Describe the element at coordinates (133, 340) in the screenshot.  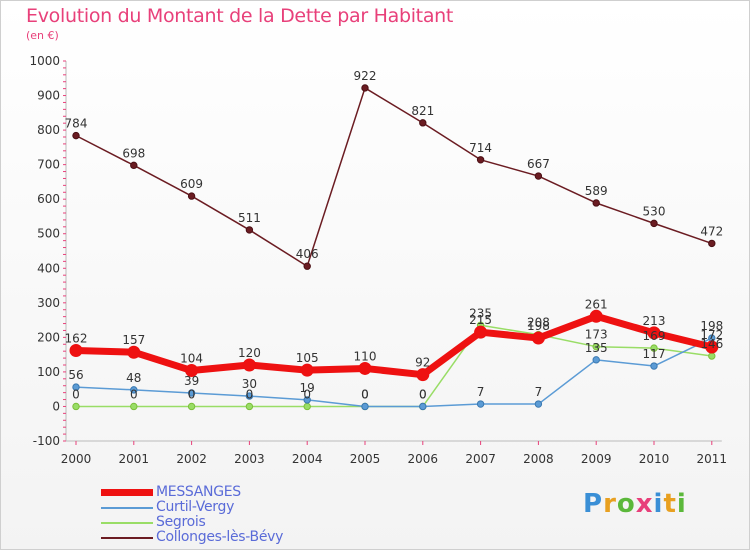
I see `data-label-0: 157` at that location.